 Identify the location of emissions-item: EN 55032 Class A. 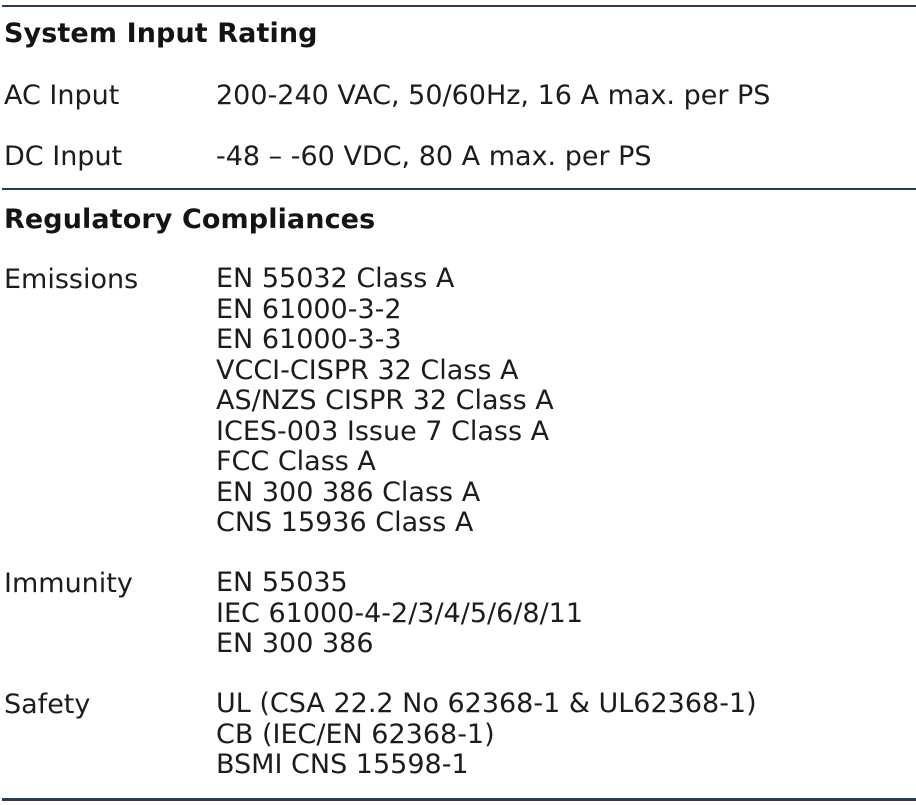
(335, 278).